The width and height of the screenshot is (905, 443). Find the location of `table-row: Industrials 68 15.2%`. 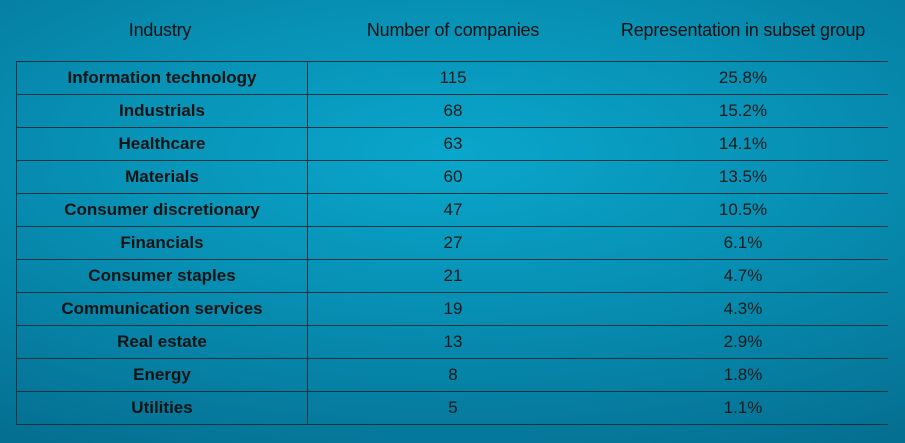

table-row: Industrials 68 15.2% is located at coordinates (452, 111).